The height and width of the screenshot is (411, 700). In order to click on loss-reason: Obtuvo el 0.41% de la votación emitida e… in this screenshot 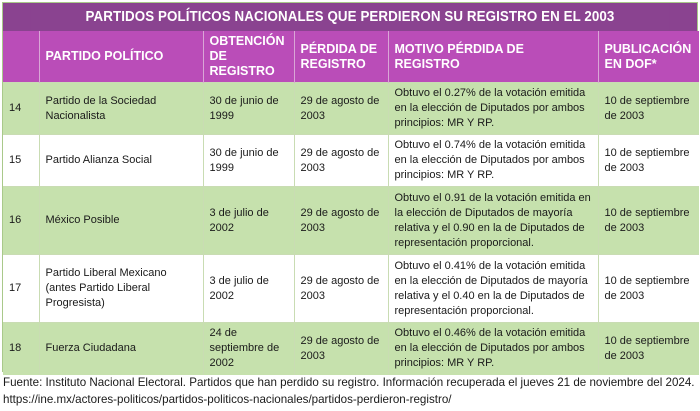, I will do `click(492, 288)`.